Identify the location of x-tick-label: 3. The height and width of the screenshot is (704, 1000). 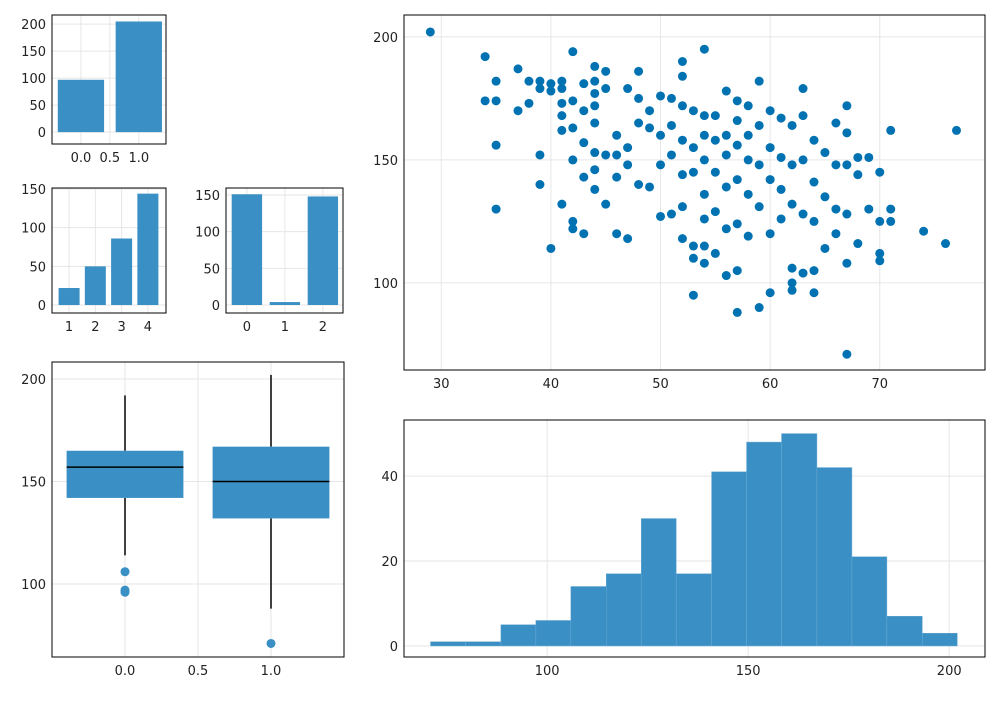
(121, 327).